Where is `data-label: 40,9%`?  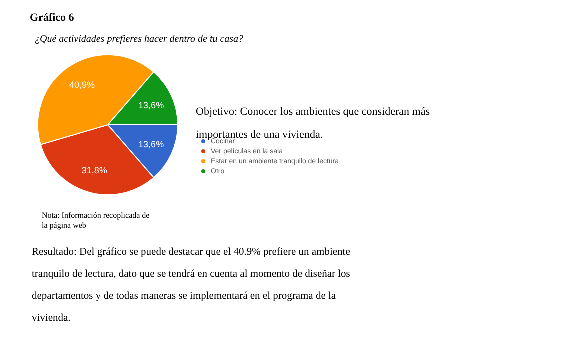
data-label: 40,9% is located at coordinates (83, 85).